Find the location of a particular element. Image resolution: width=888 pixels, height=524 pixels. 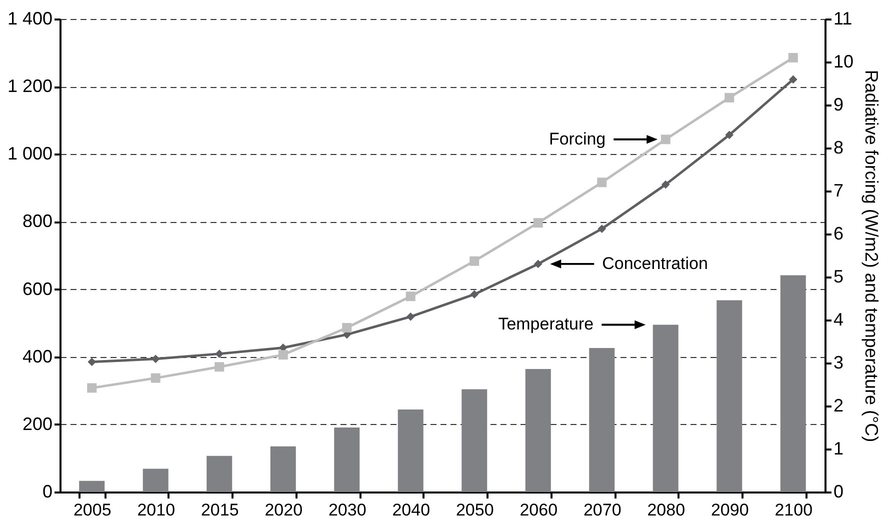

x-tick-label: 2040 is located at coordinates (411, 510).